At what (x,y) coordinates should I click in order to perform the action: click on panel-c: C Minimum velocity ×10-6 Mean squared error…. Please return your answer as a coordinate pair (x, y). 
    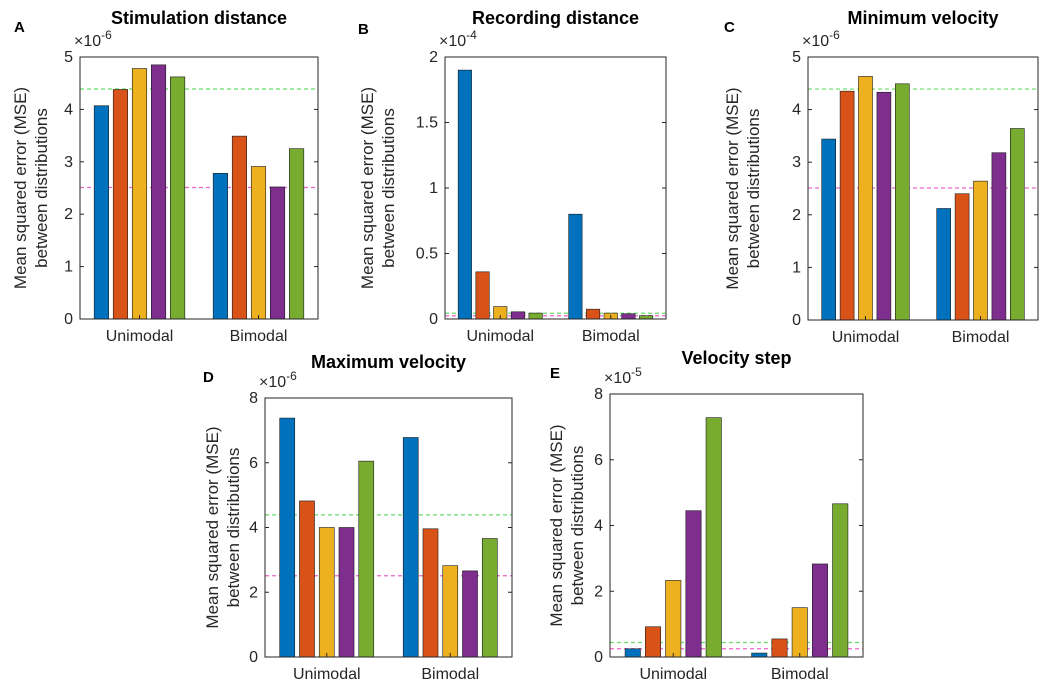
    Looking at the image, I should click on (881, 177).